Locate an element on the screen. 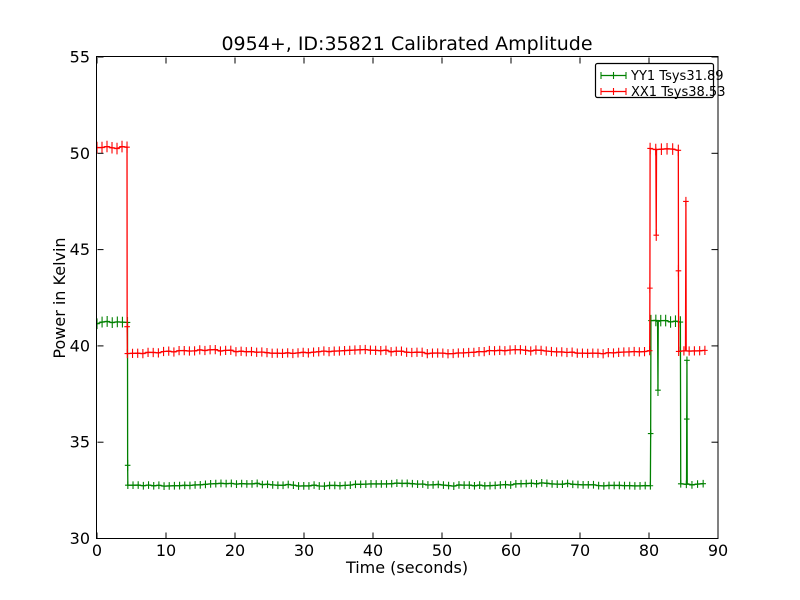 The image size is (800, 600). x-tick-label: 90 is located at coordinates (718, 550).